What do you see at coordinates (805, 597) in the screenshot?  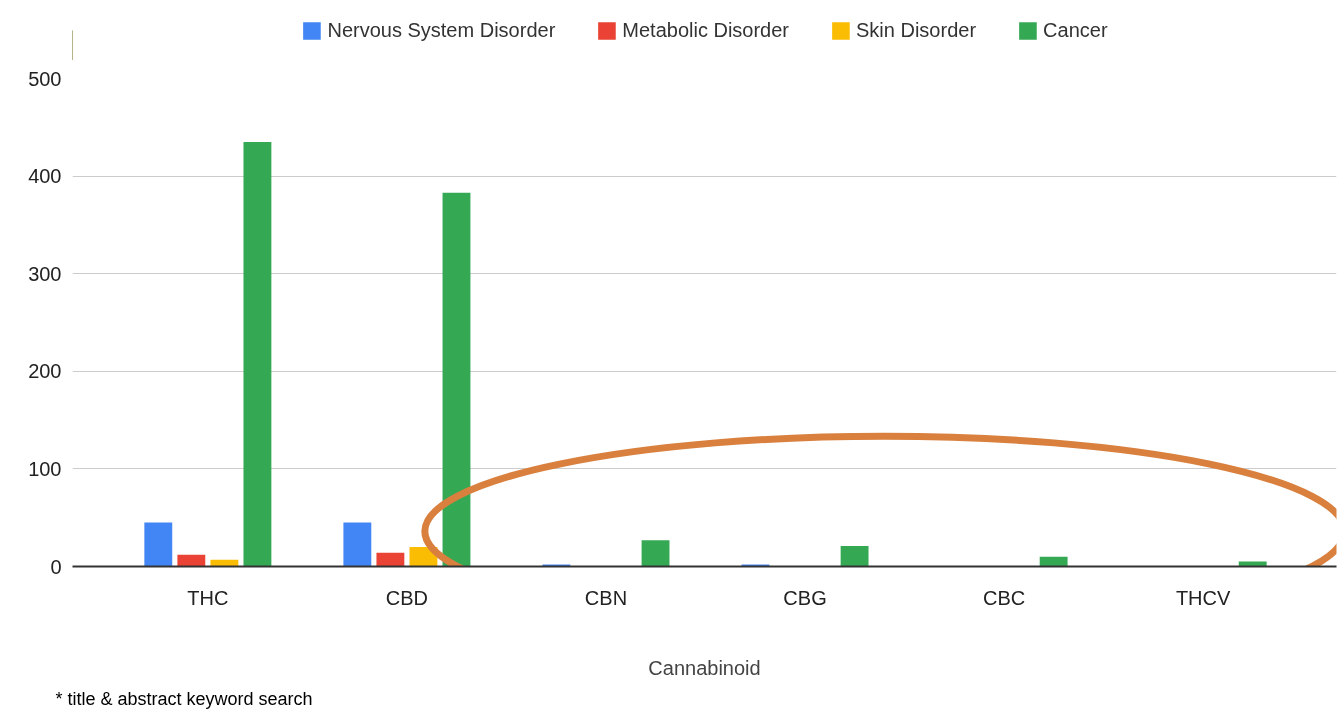 I see `x-tick-label: CBG` at bounding box center [805, 597].